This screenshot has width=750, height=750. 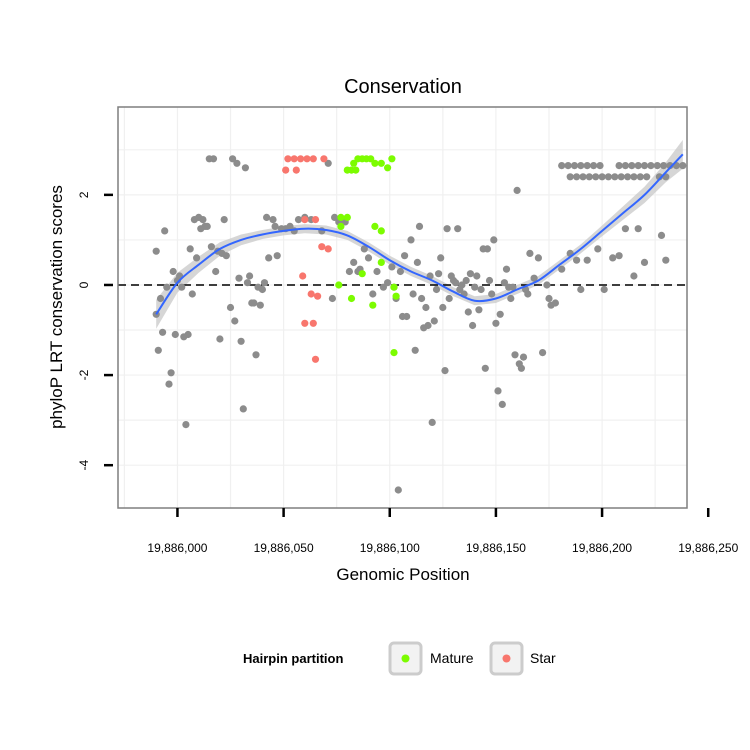 What do you see at coordinates (452, 658) in the screenshot?
I see `legend-label-mature: Mature` at bounding box center [452, 658].